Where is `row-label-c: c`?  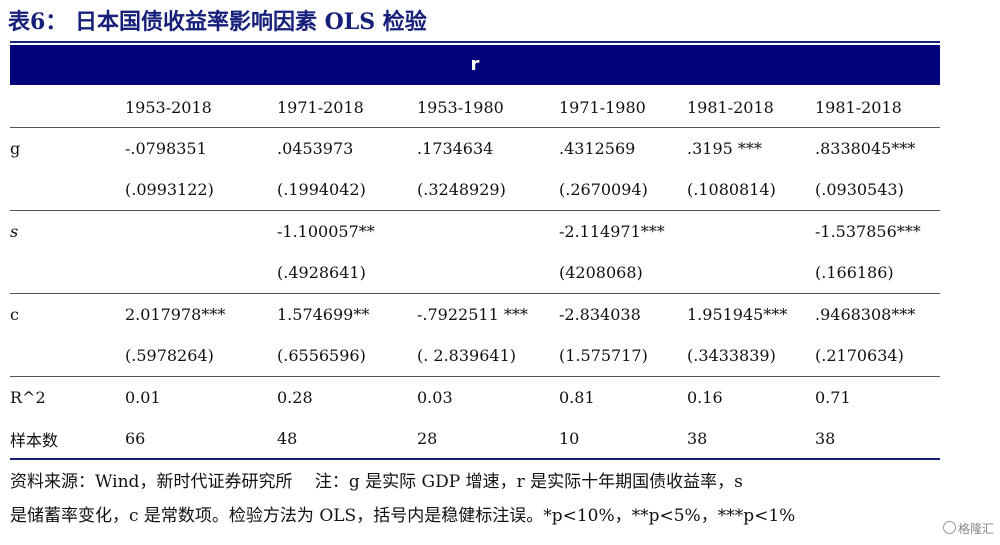
row-label-c: c is located at coordinates (14, 314).